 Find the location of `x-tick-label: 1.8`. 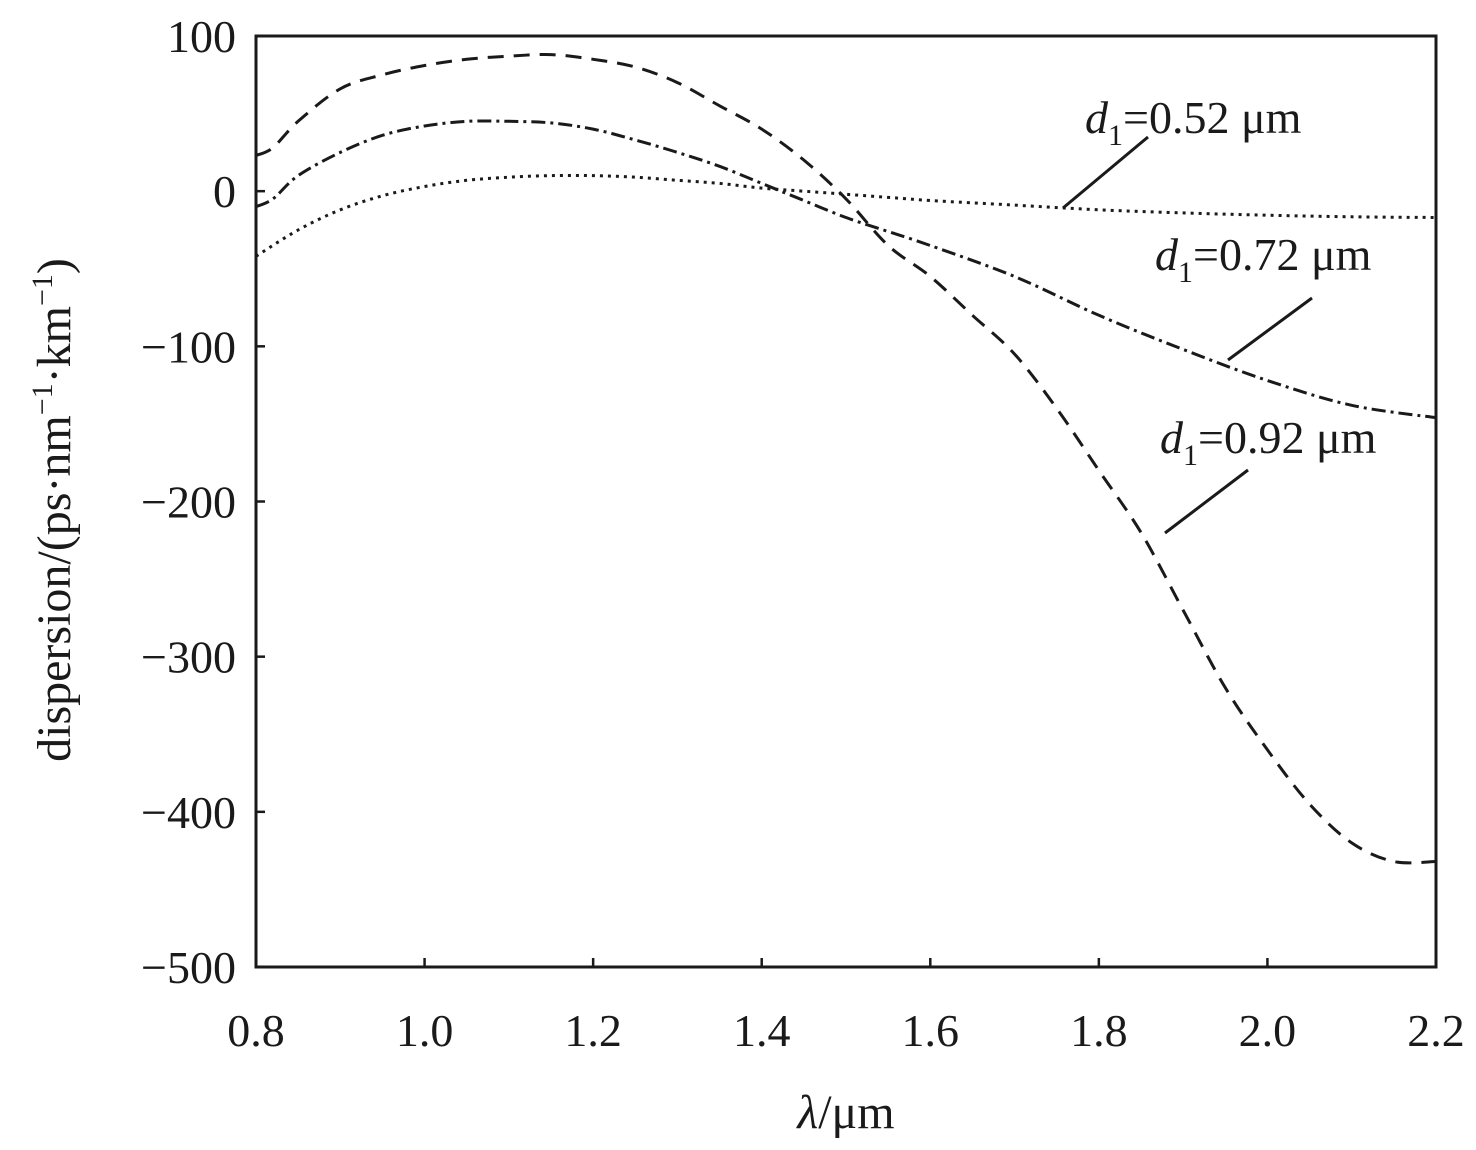

x-tick-label: 1.8 is located at coordinates (1099, 1030).